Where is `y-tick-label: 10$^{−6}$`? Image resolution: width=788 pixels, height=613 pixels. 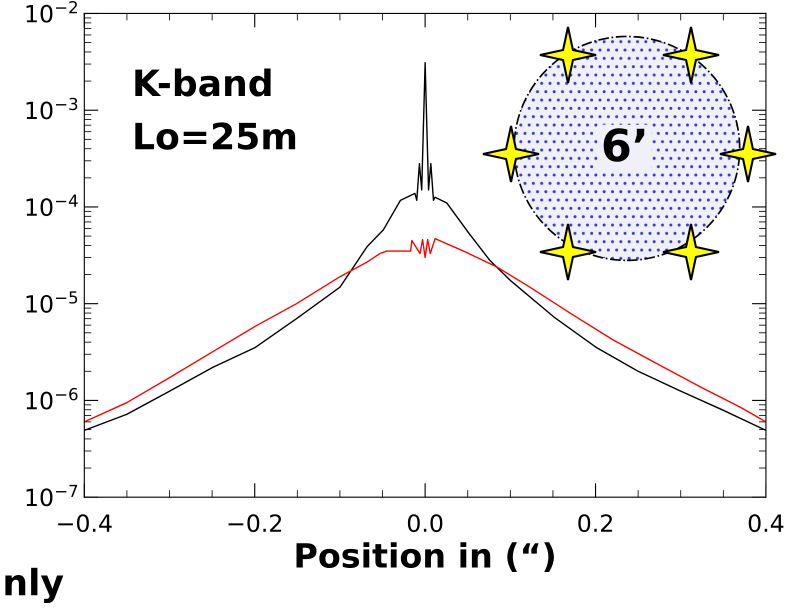
y-tick-label: 10$^{−6}$ is located at coordinates (52, 399).